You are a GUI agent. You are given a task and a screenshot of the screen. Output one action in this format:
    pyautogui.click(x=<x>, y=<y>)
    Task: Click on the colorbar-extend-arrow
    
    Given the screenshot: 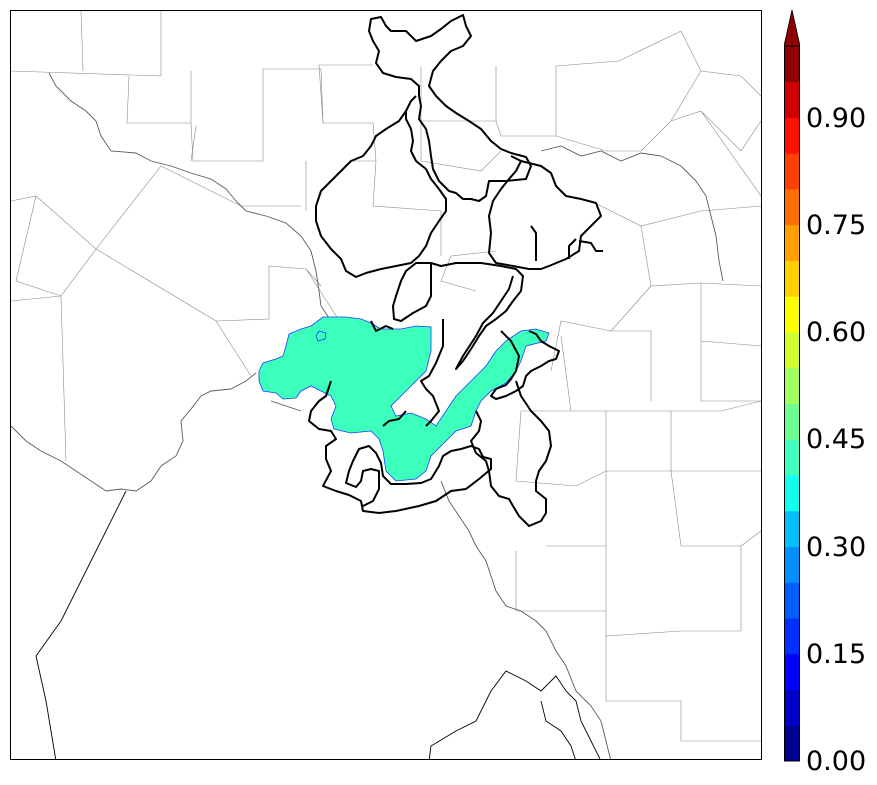 What is the action you would take?
    pyautogui.click(x=792, y=28)
    